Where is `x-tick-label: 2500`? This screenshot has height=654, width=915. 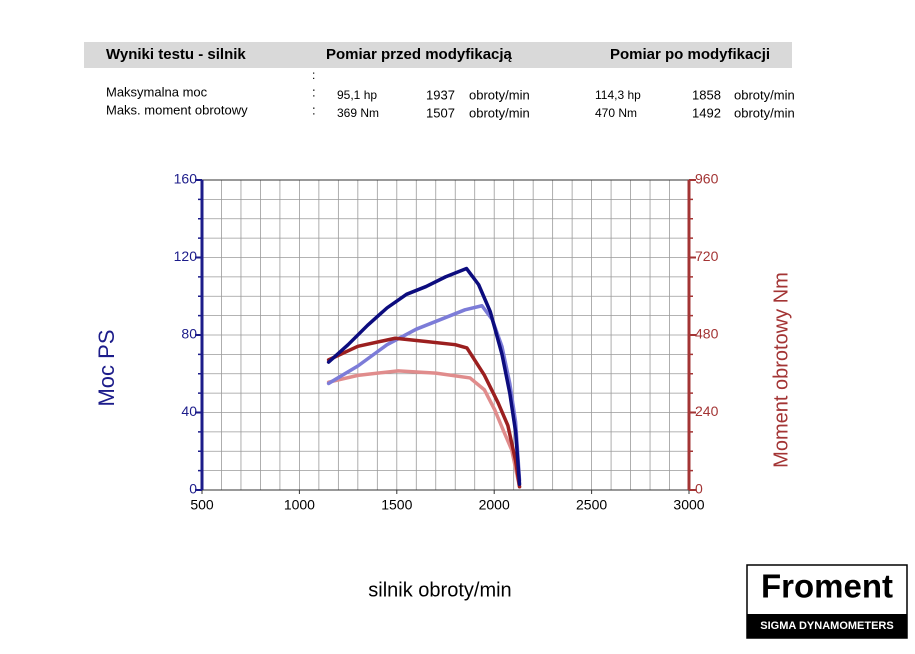 x-tick-label: 2500 is located at coordinates (591, 505).